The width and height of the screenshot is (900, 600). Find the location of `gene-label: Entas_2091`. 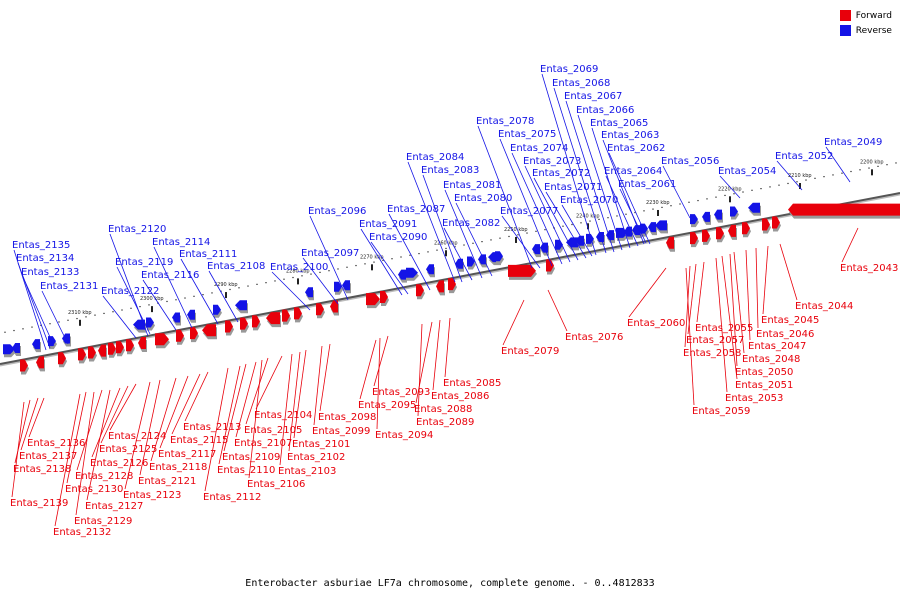

gene-label: Entas_2091 is located at coordinates (388, 224).